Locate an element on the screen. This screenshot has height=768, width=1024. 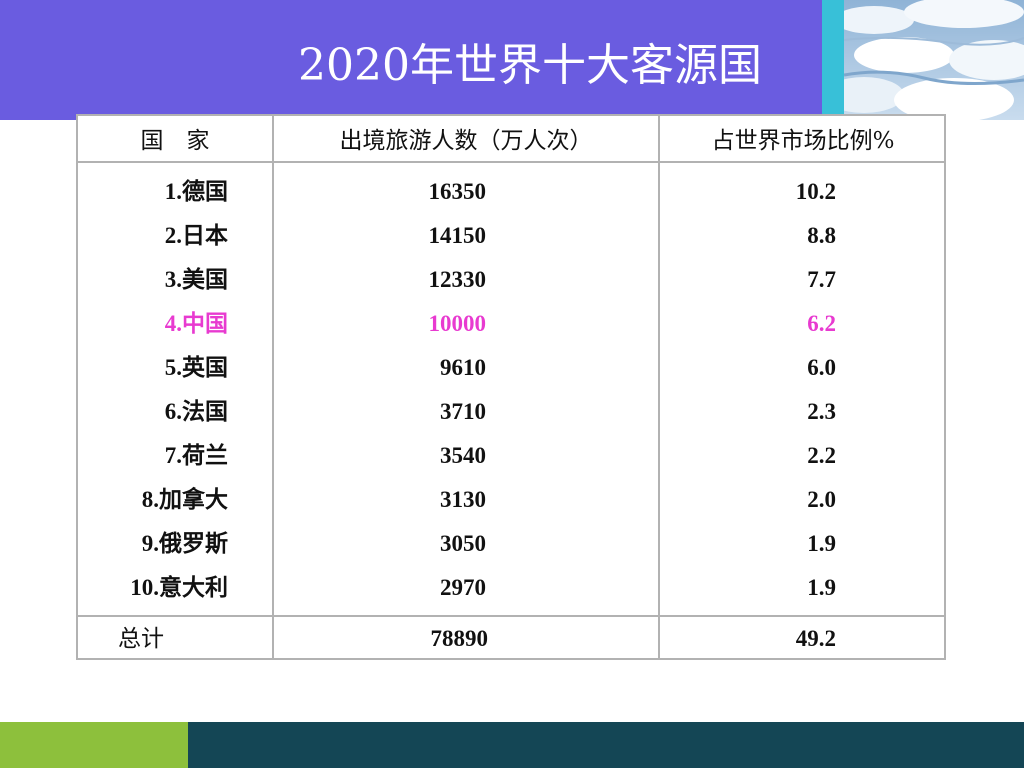
tourist-count: 2970 is located at coordinates (463, 587).